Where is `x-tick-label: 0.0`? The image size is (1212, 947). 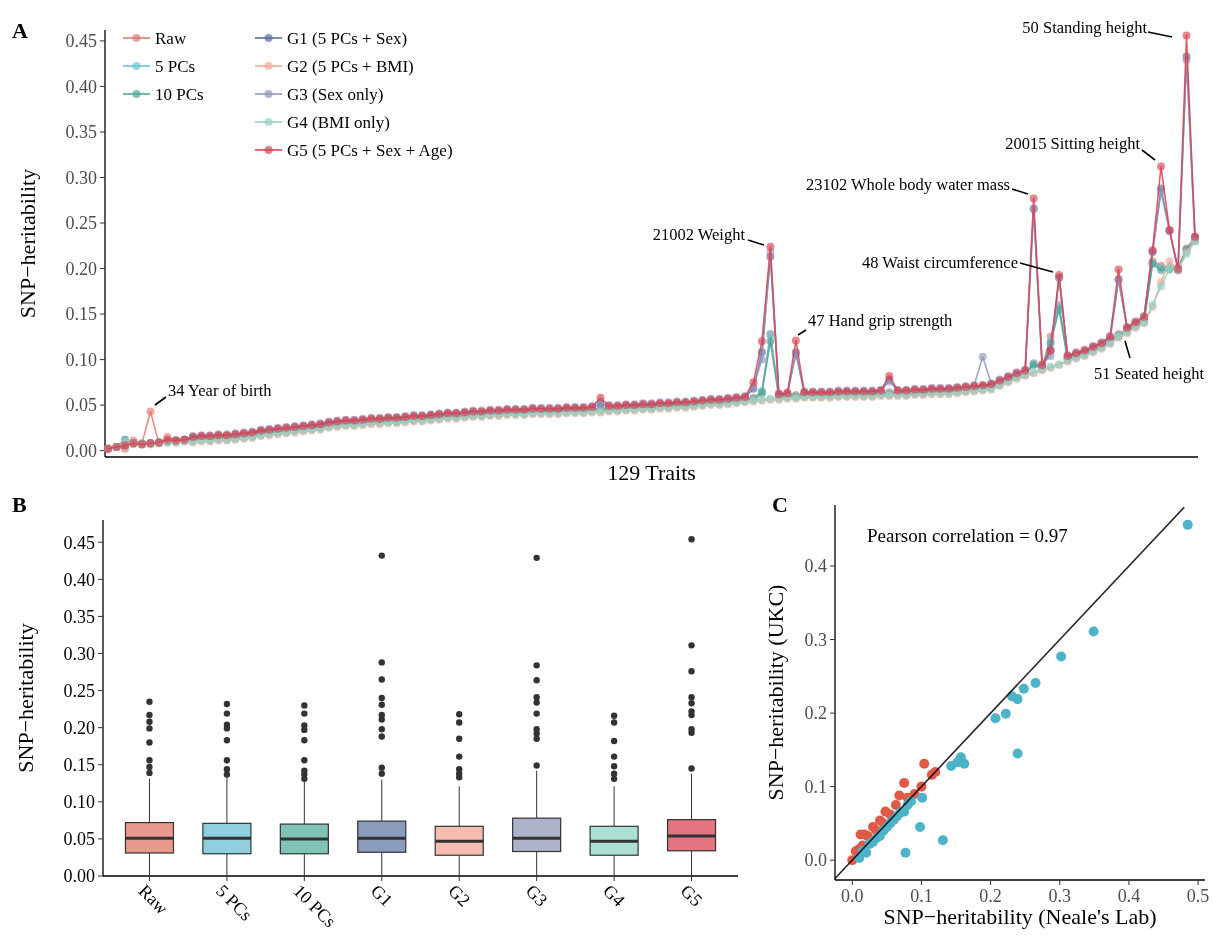 x-tick-label: 0.0 is located at coordinates (852, 896).